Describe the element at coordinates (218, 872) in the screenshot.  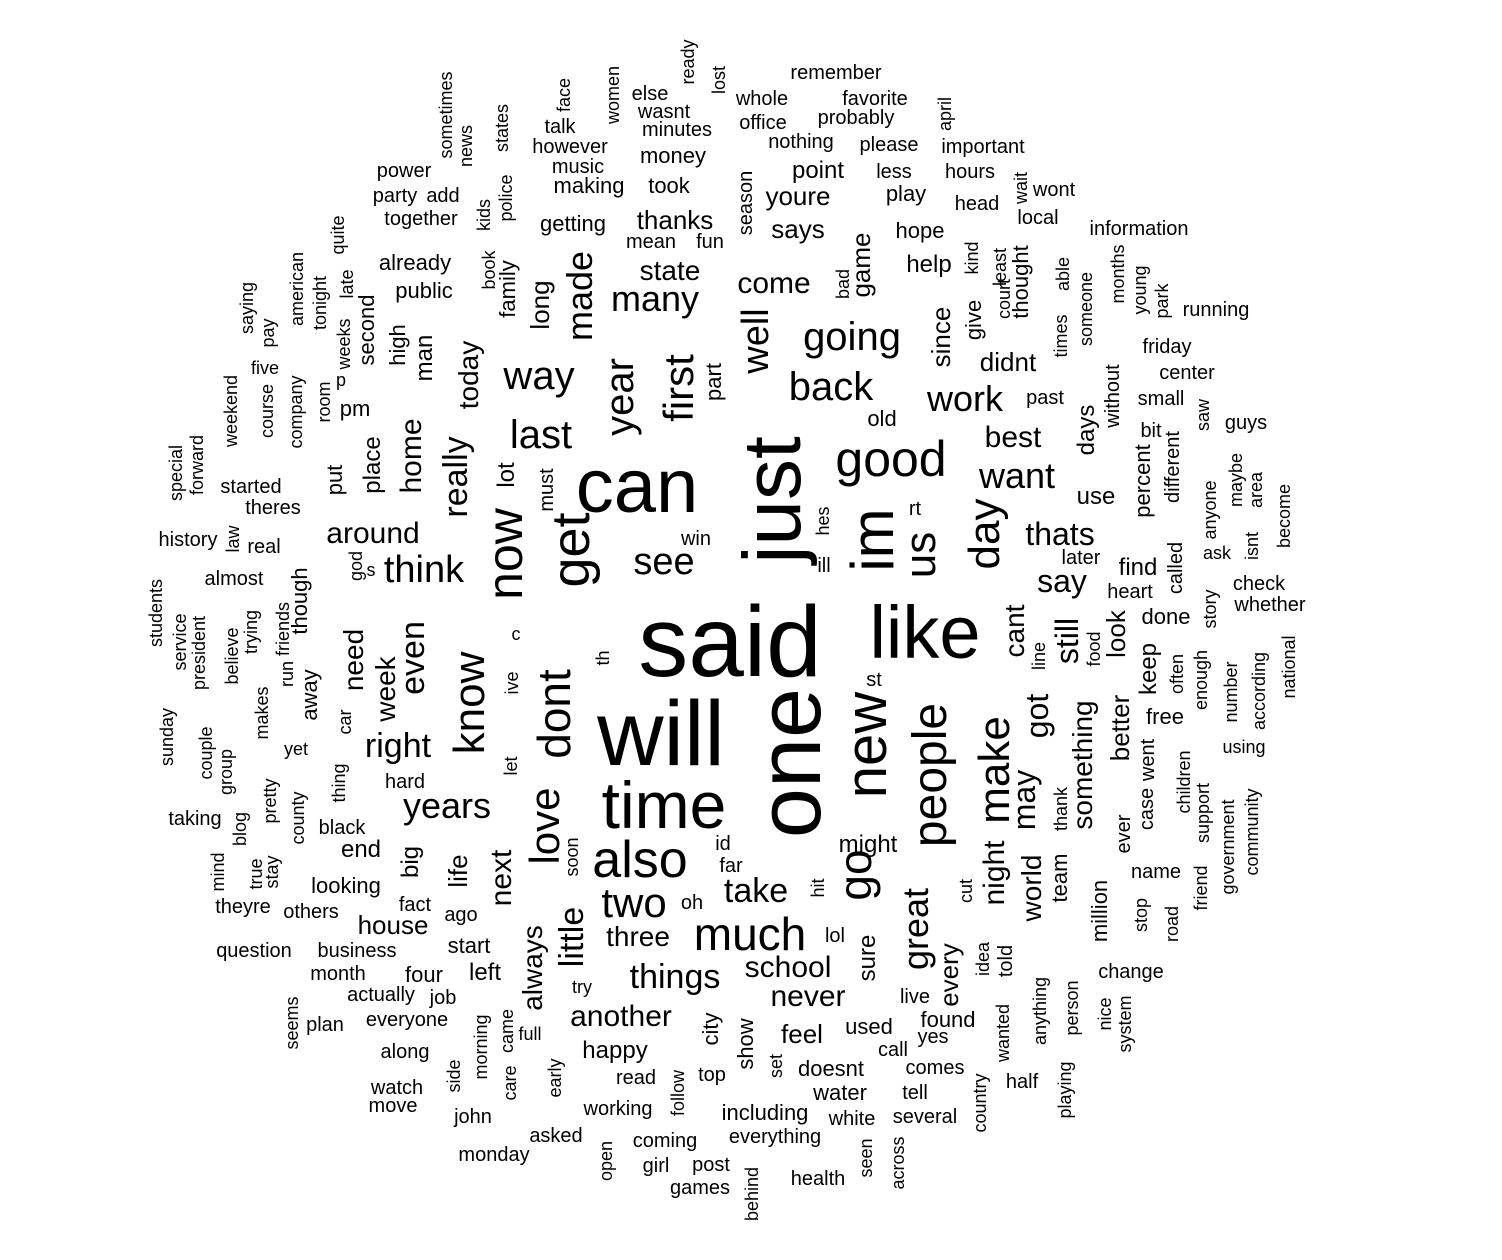
I see `word-mind: mind` at that location.